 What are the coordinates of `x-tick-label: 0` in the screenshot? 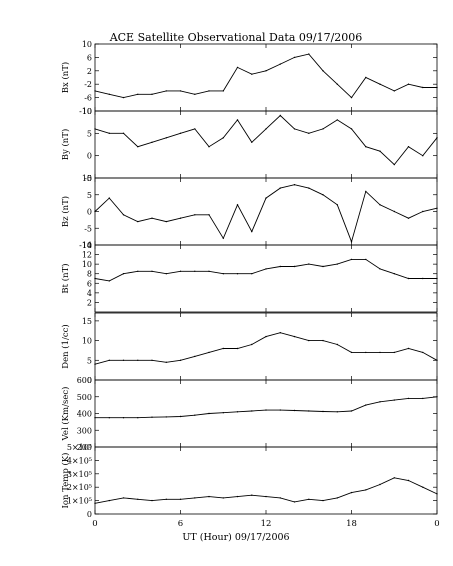 It's located at (94, 524).